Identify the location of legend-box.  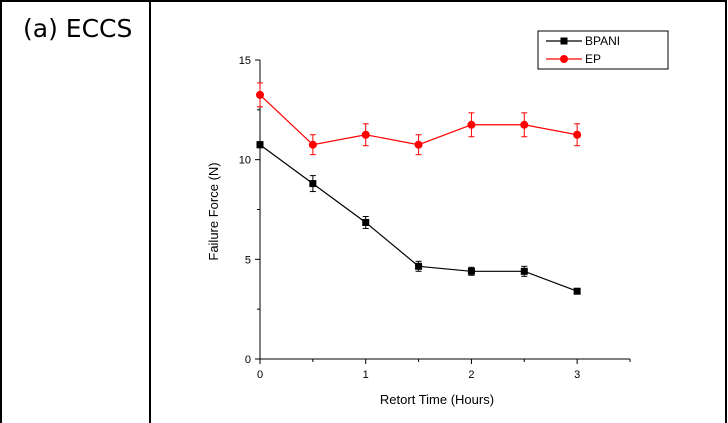
(603, 50).